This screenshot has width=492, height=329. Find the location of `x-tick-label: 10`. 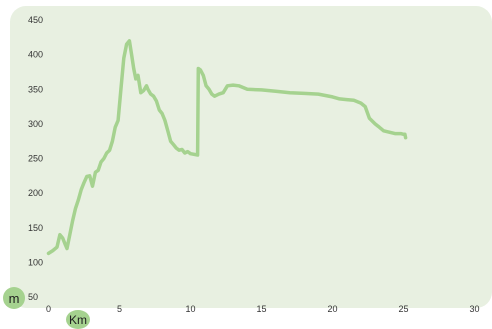

x-tick-label: 10 is located at coordinates (190, 309).